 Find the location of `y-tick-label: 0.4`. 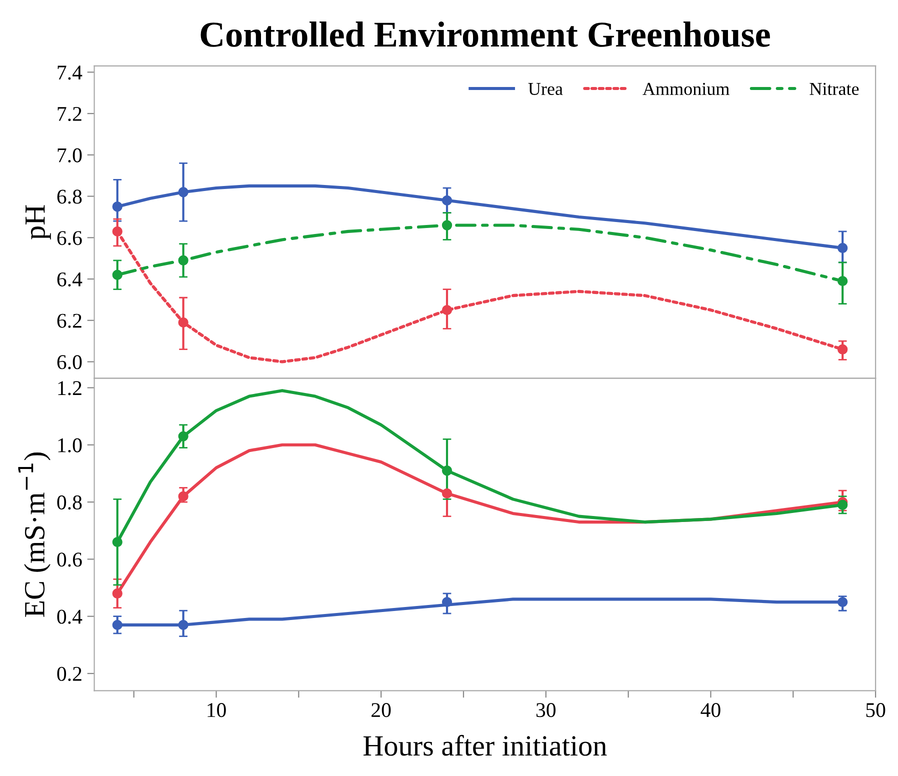

y-tick-label: 0.4 is located at coordinates (69, 617).